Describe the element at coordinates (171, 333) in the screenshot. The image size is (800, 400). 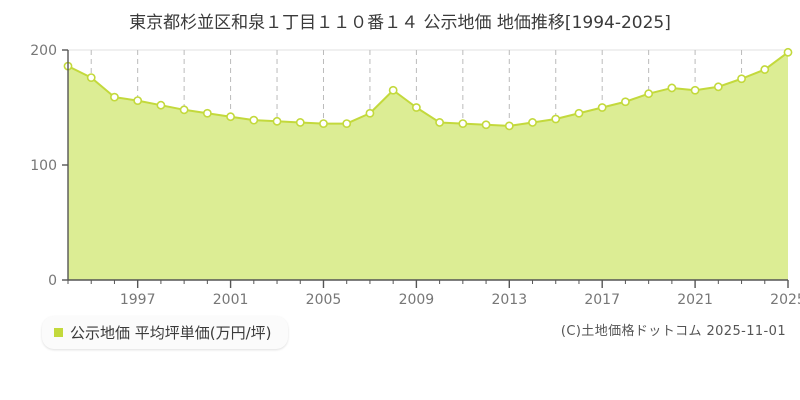
I see `legend-item-label: 公示地価 平均坪単価(万円/坪)` at that location.